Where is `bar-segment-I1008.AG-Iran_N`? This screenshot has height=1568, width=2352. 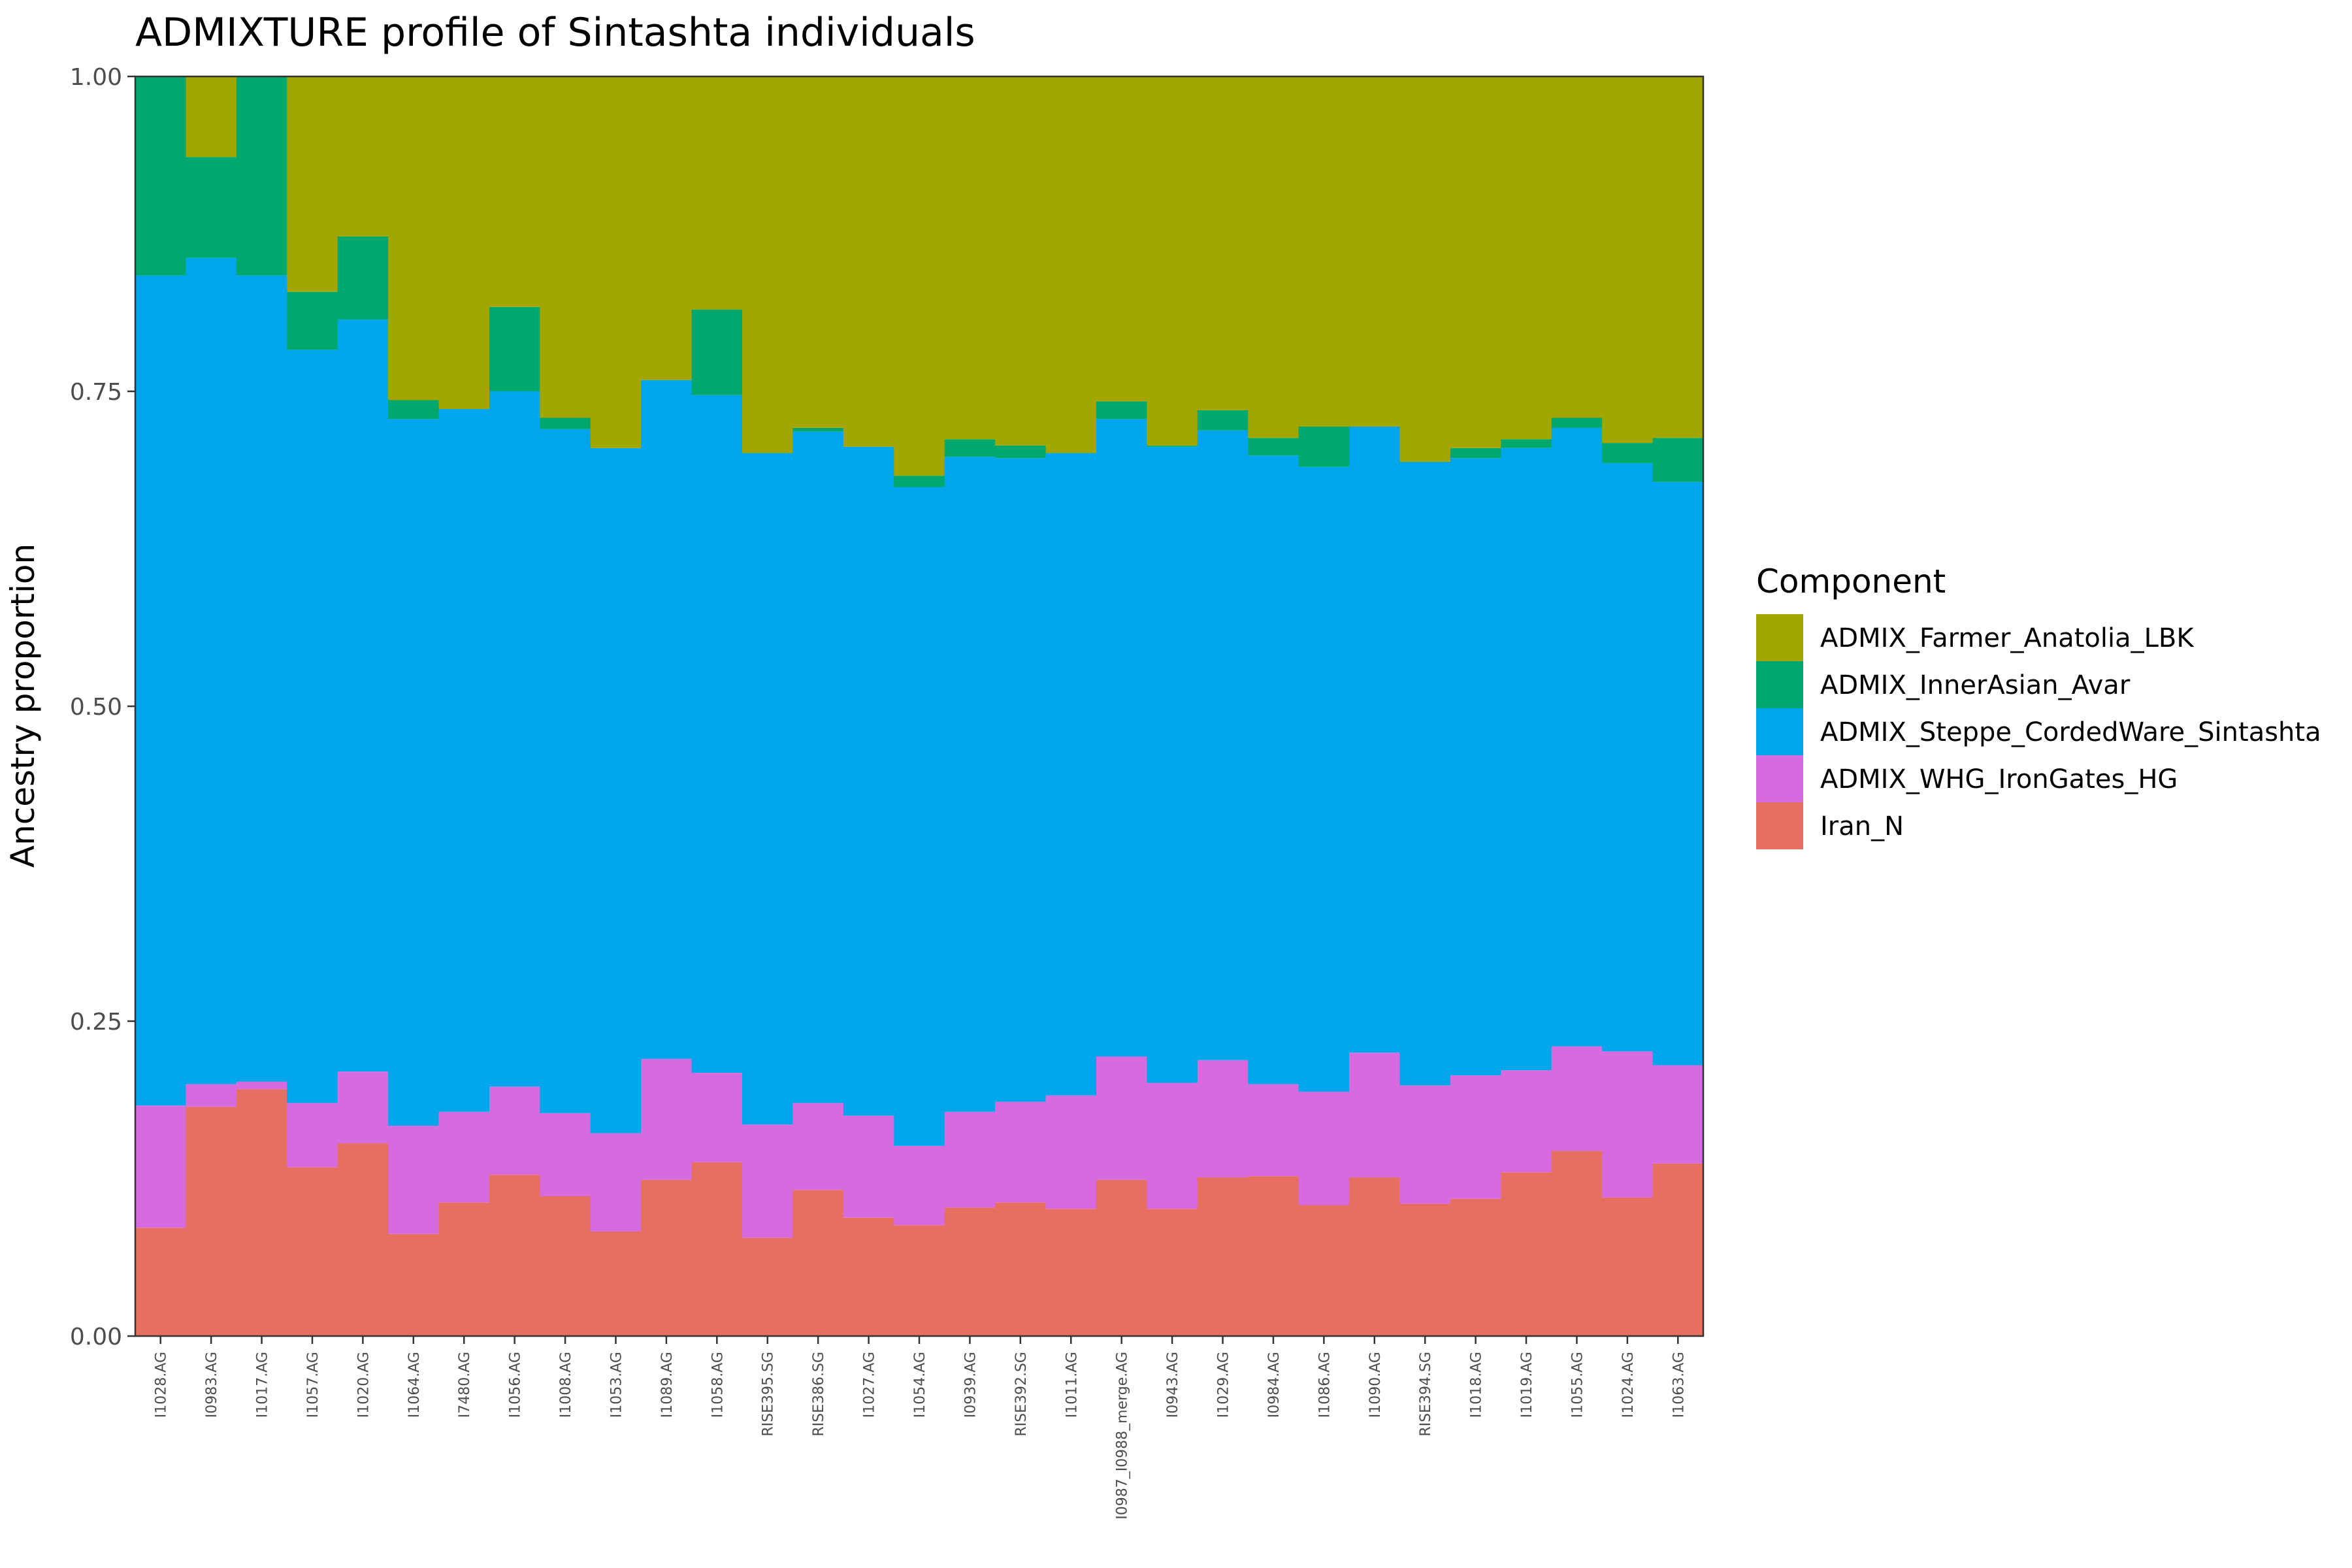
bar-segment-I1008.AG-Iran_N is located at coordinates (565, 1266).